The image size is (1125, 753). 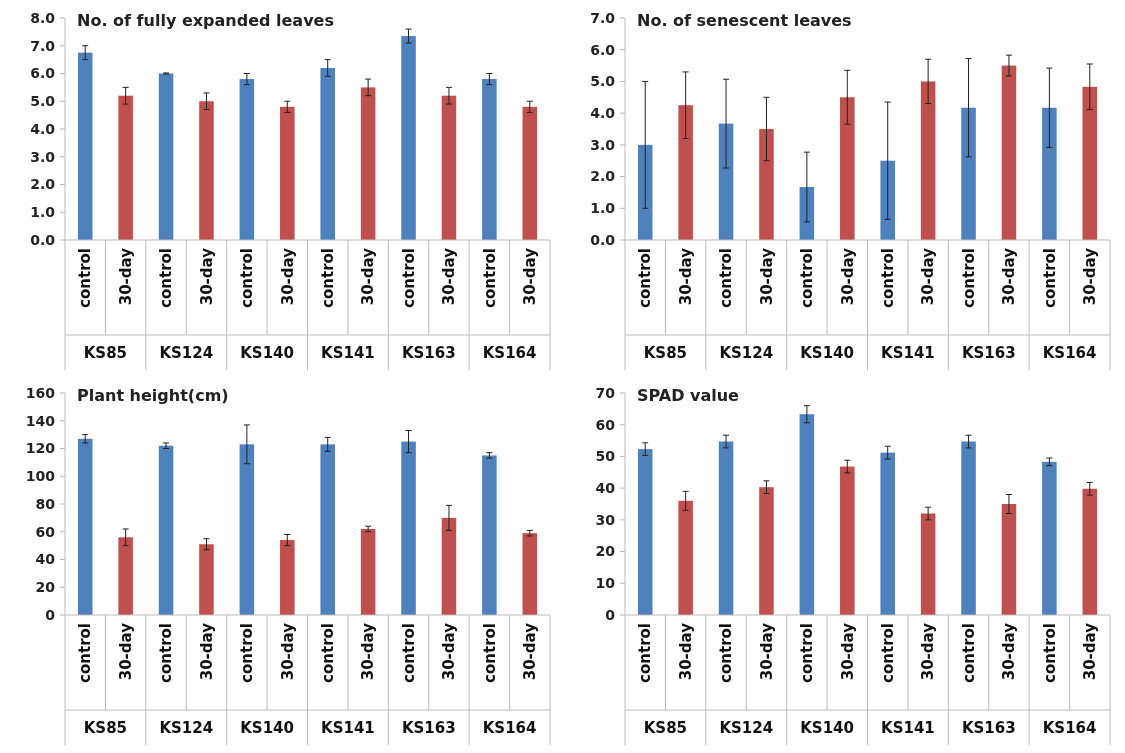 I want to click on y-tick-label: 70, so click(x=605, y=392).